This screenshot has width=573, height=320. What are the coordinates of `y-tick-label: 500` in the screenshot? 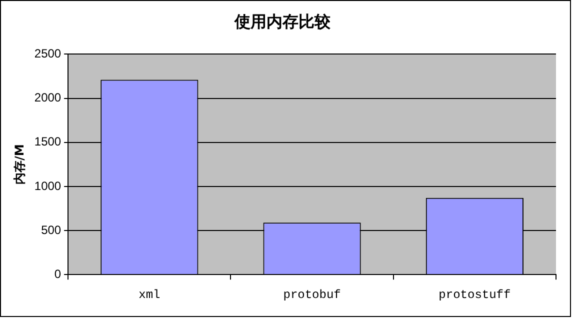 It's located at (51, 229).